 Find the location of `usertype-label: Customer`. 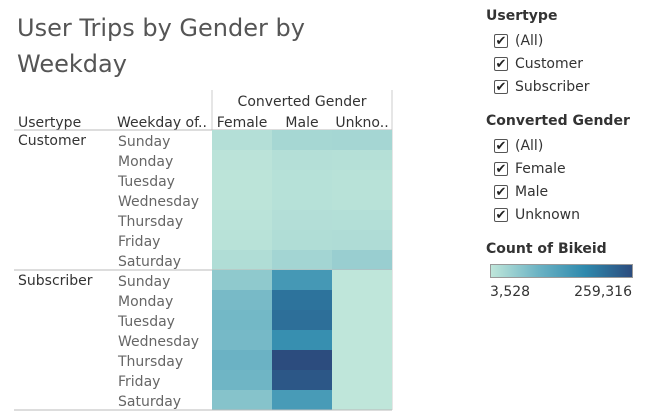

usertype-label: Customer is located at coordinates (52, 141).